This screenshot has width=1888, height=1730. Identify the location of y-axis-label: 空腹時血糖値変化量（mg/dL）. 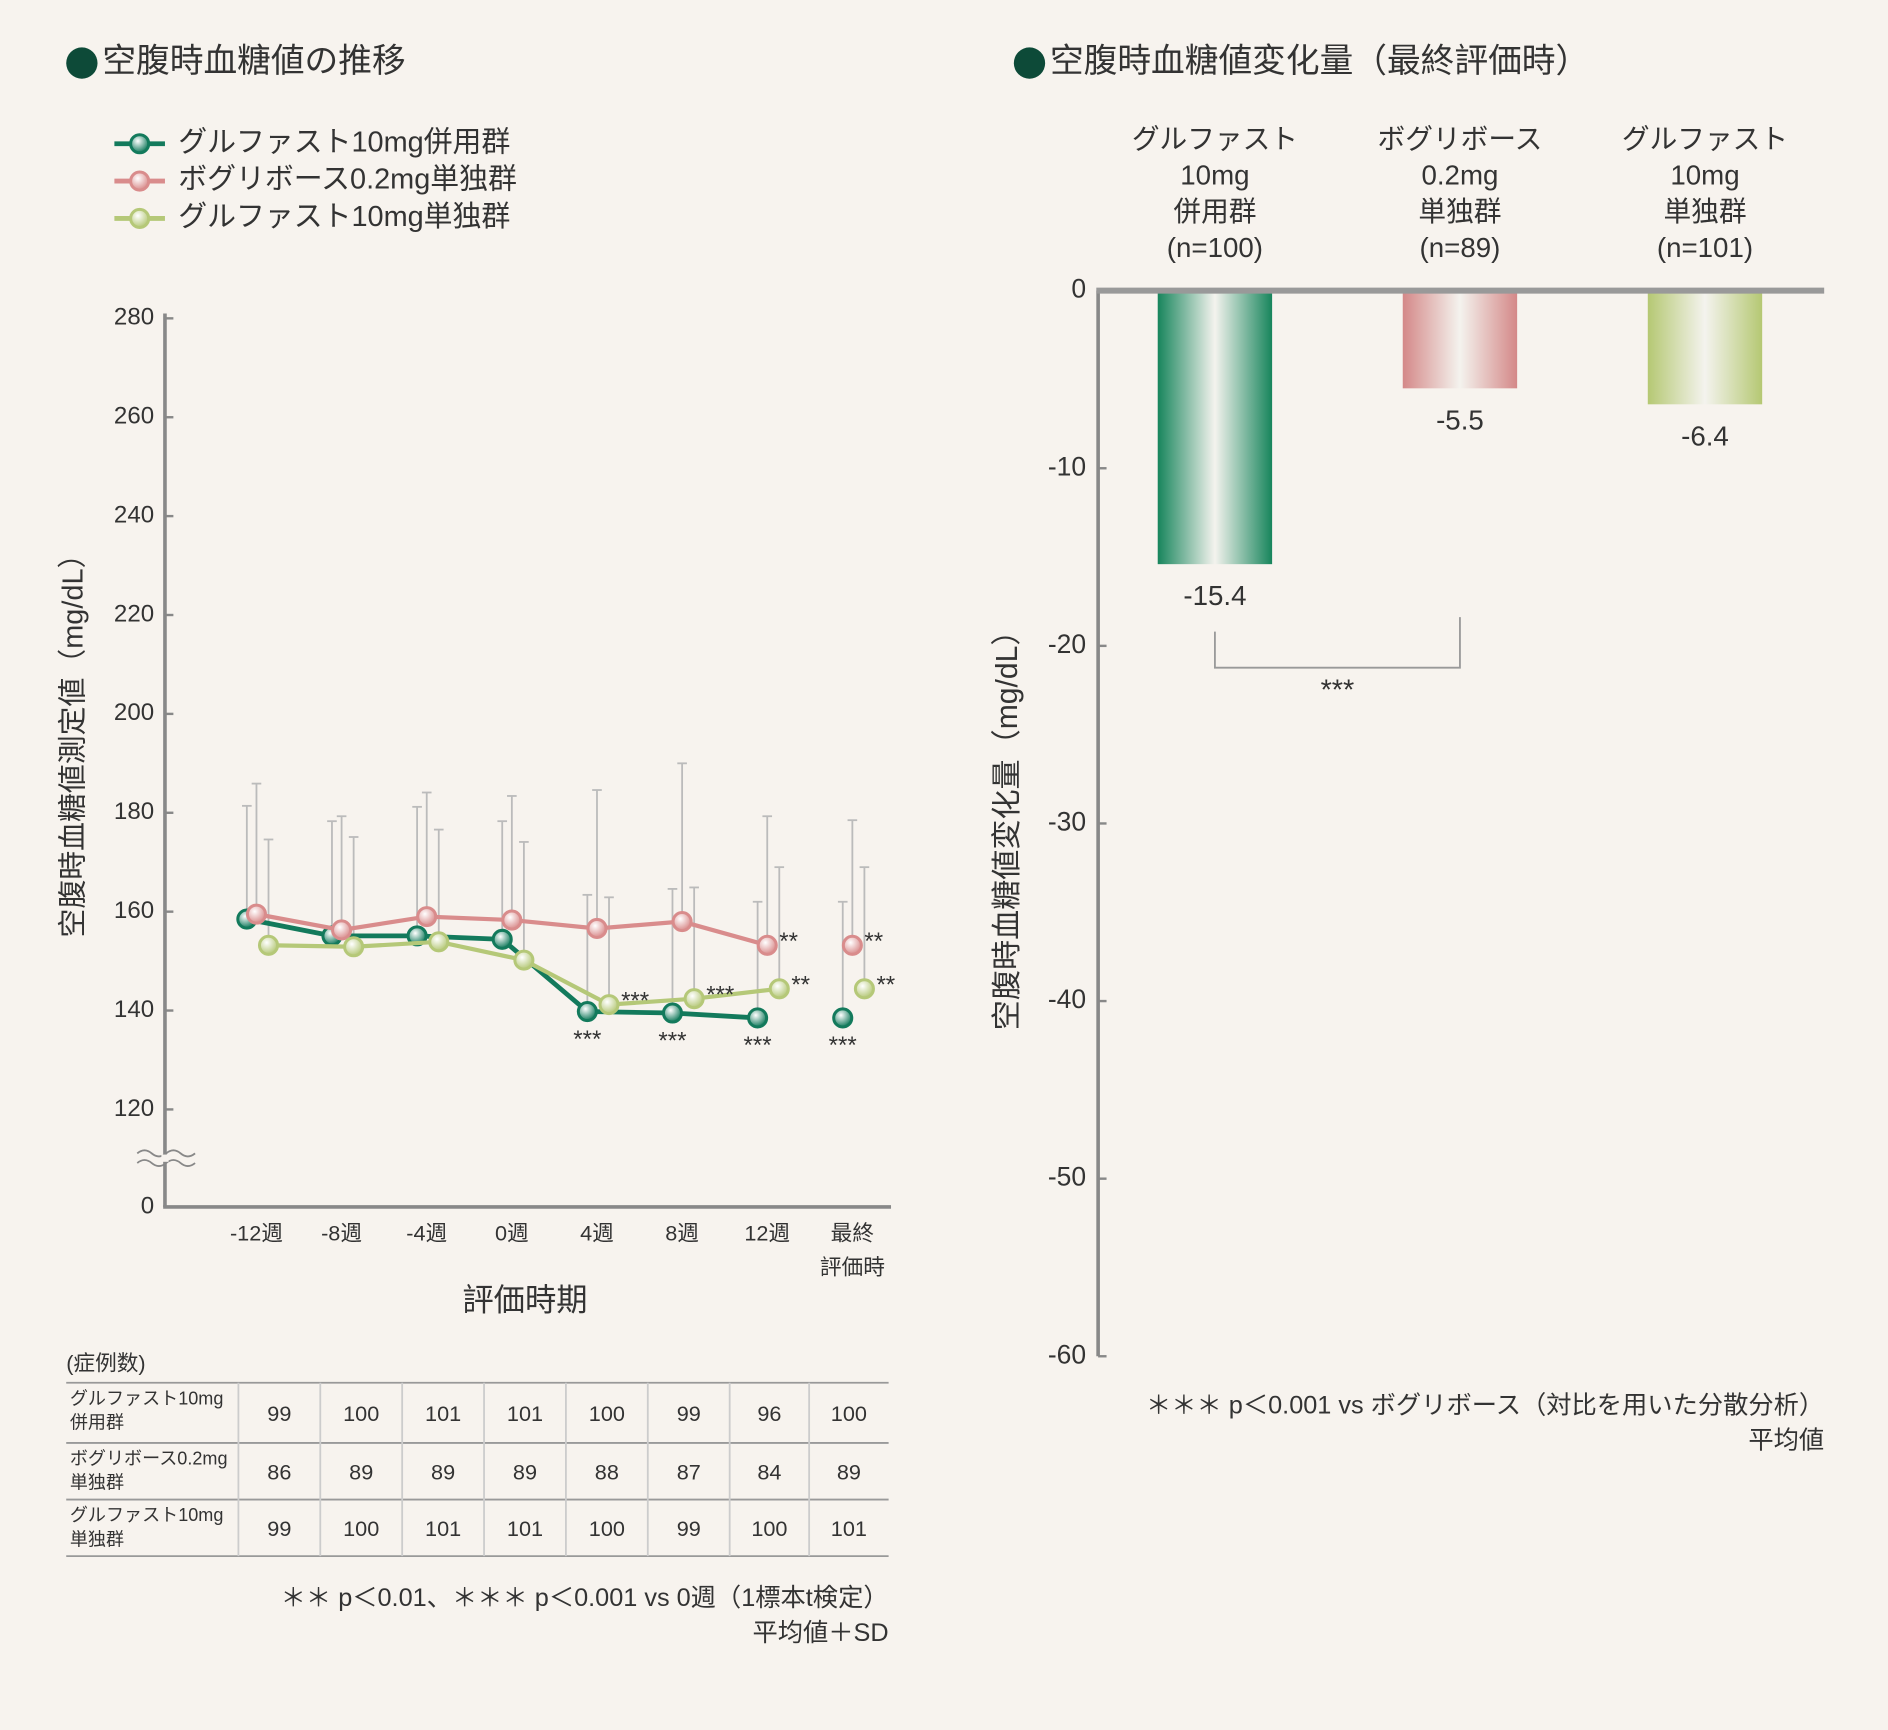
(1007, 823).